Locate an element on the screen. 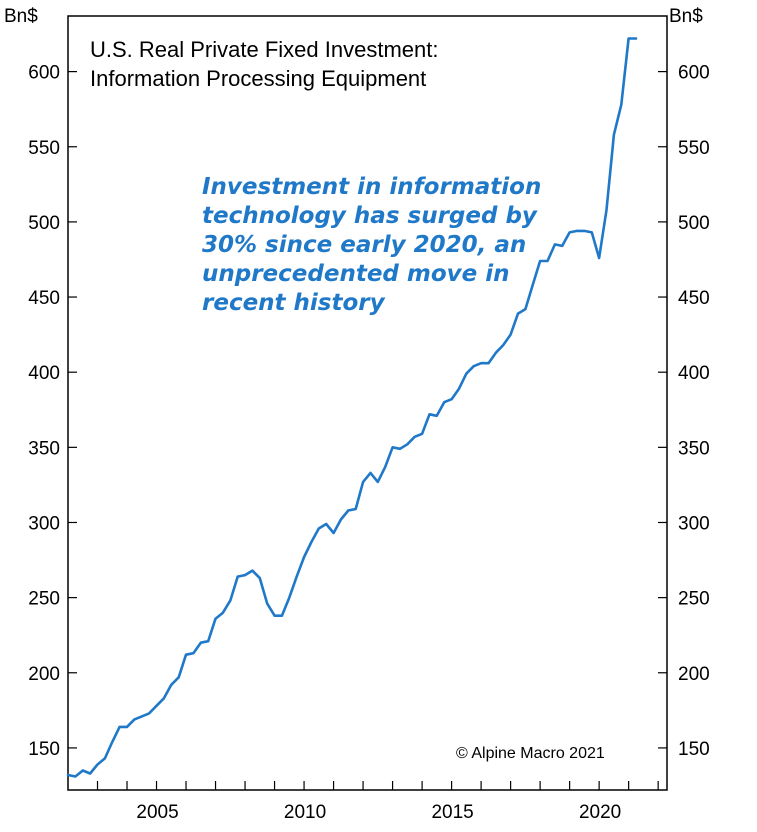 The height and width of the screenshot is (832, 757). x-axis: 2005 2010 2015 2020 is located at coordinates (377, 802).